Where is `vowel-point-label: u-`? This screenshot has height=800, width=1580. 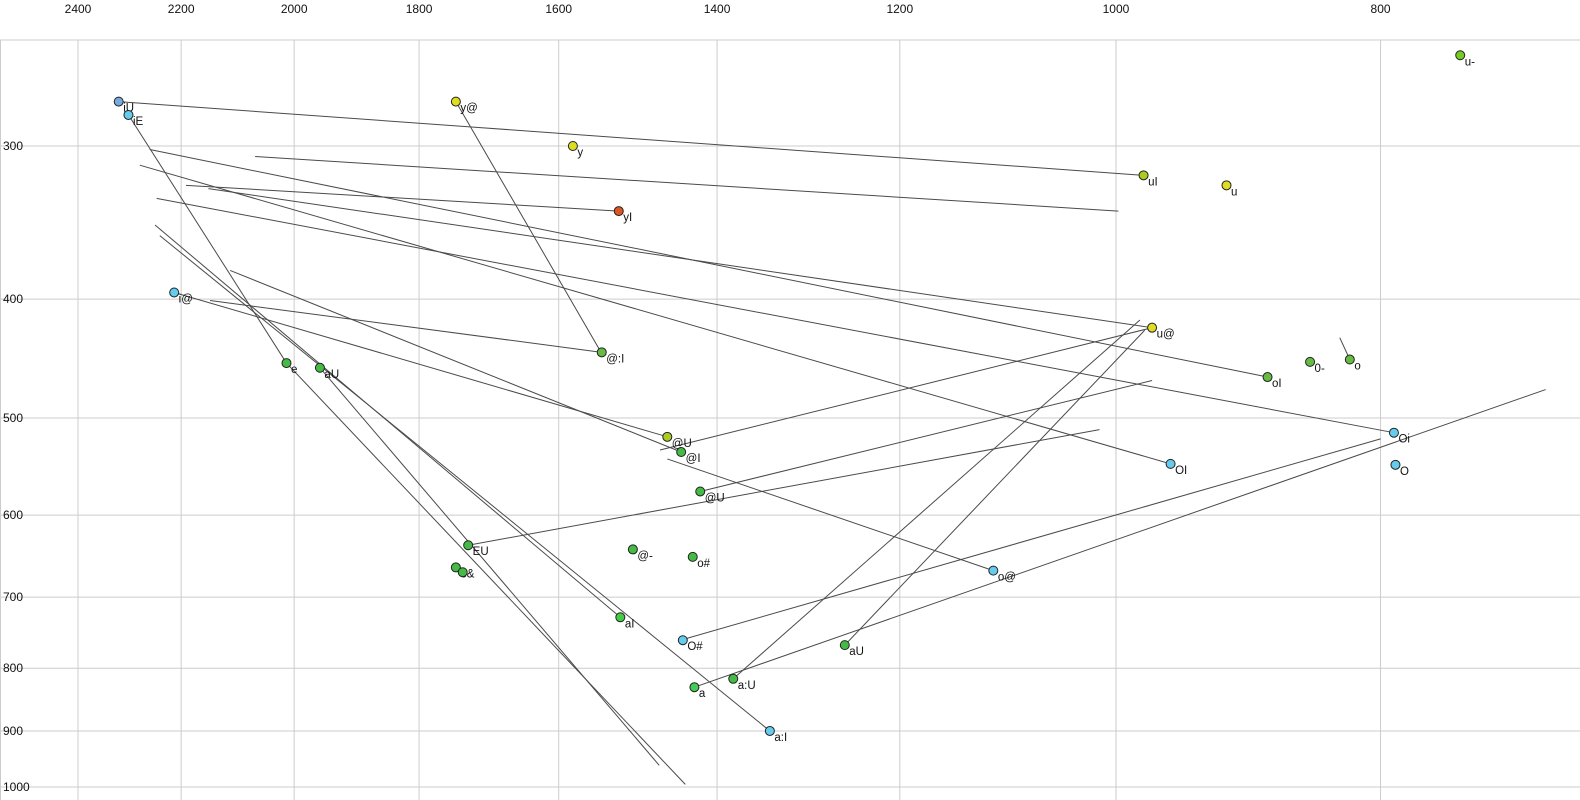 vowel-point-label: u- is located at coordinates (1470, 62).